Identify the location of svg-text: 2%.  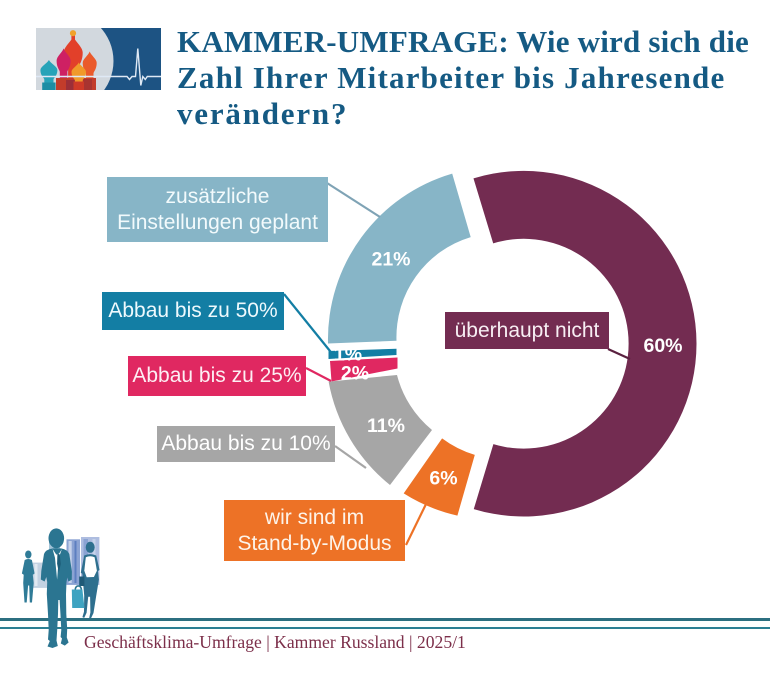
(355, 374).